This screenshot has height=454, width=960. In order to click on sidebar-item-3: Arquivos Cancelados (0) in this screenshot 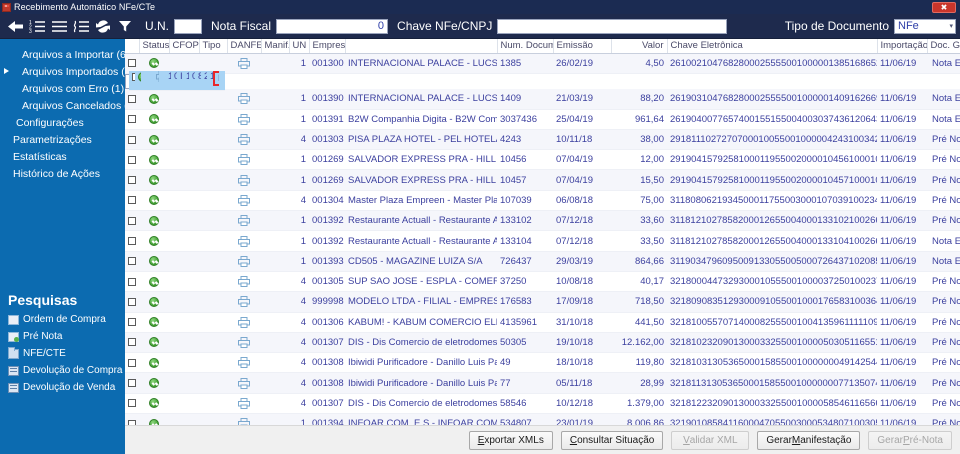, I will do `click(68, 105)`.